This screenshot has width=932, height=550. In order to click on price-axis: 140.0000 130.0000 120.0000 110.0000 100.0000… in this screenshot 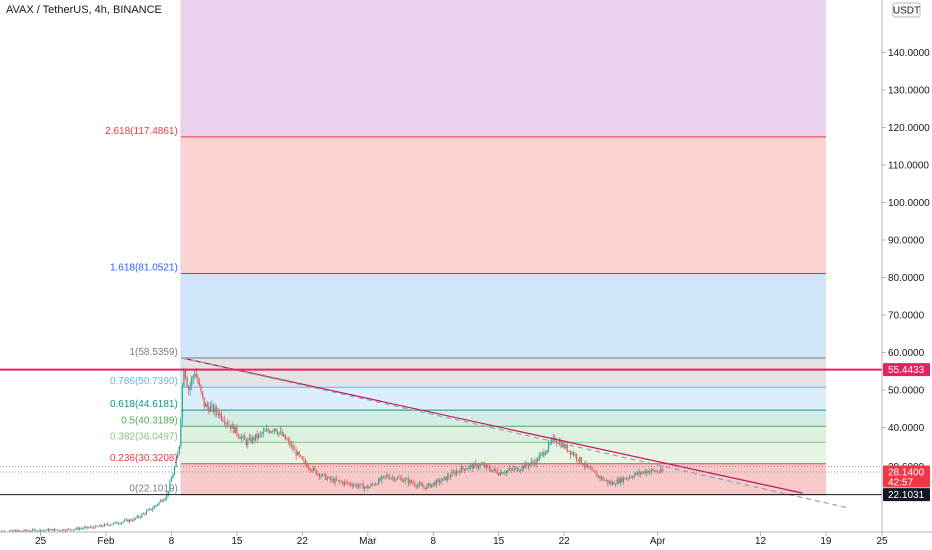, I will do `click(906, 275)`.